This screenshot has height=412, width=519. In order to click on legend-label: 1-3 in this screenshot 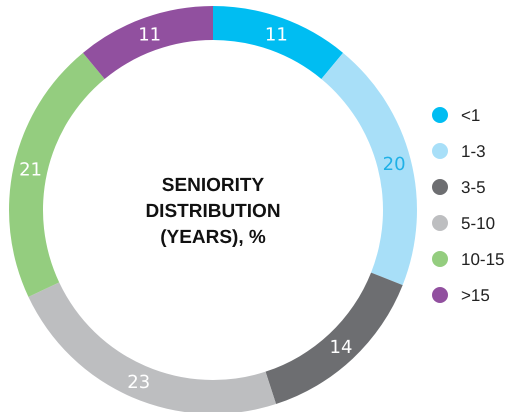, I will do `click(473, 152)`.